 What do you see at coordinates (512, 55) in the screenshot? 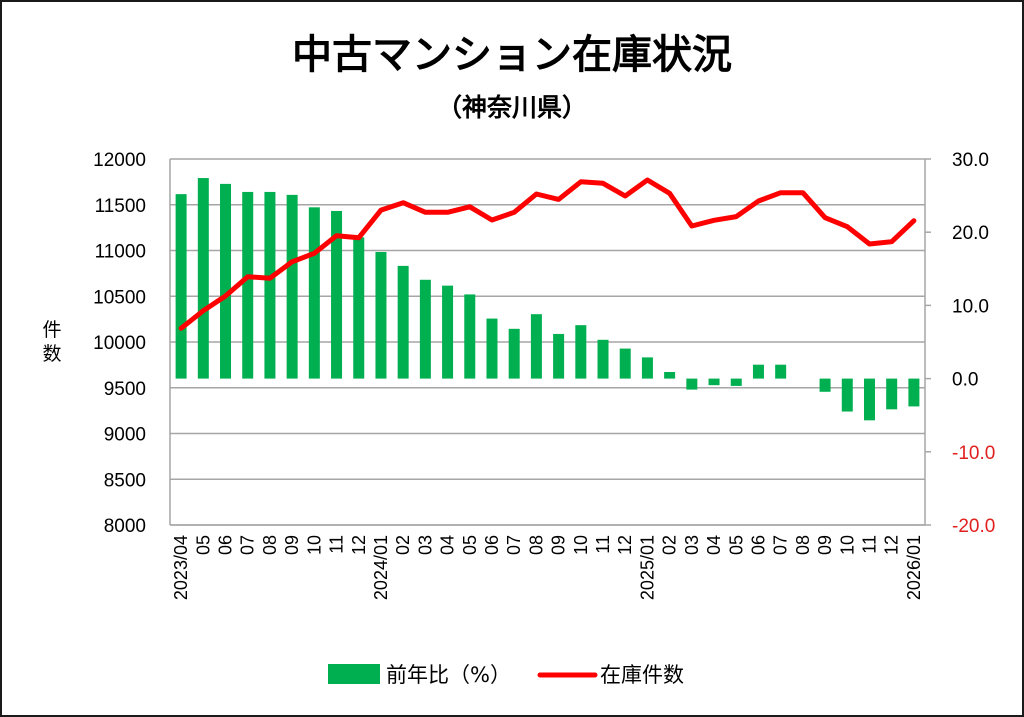
I see `chart-title: 中古マンション在庫状況` at bounding box center [512, 55].